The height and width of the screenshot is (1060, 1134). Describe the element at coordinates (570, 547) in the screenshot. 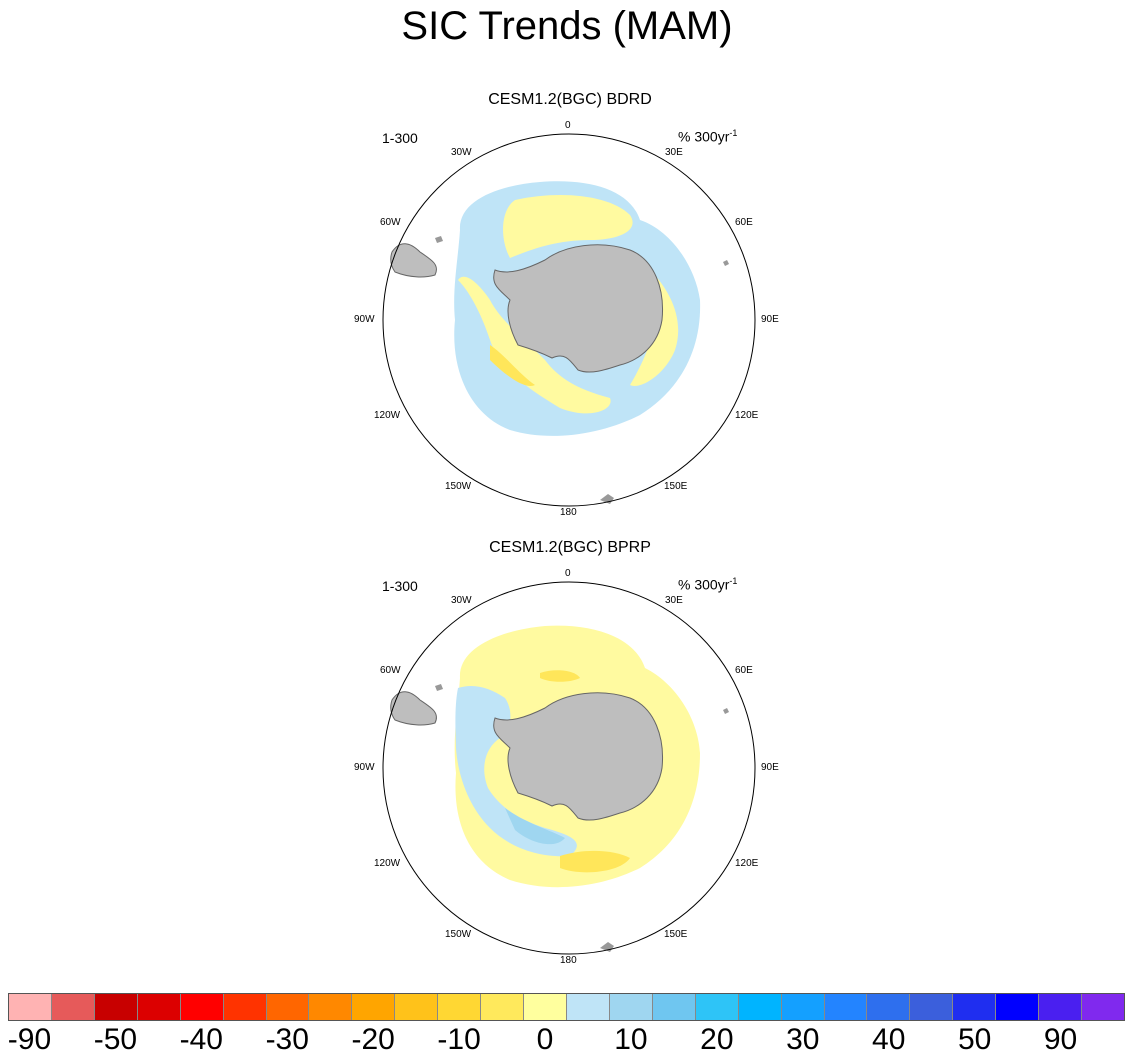

I see `panel-title: CESM1.2(BGC) BPRP` at that location.